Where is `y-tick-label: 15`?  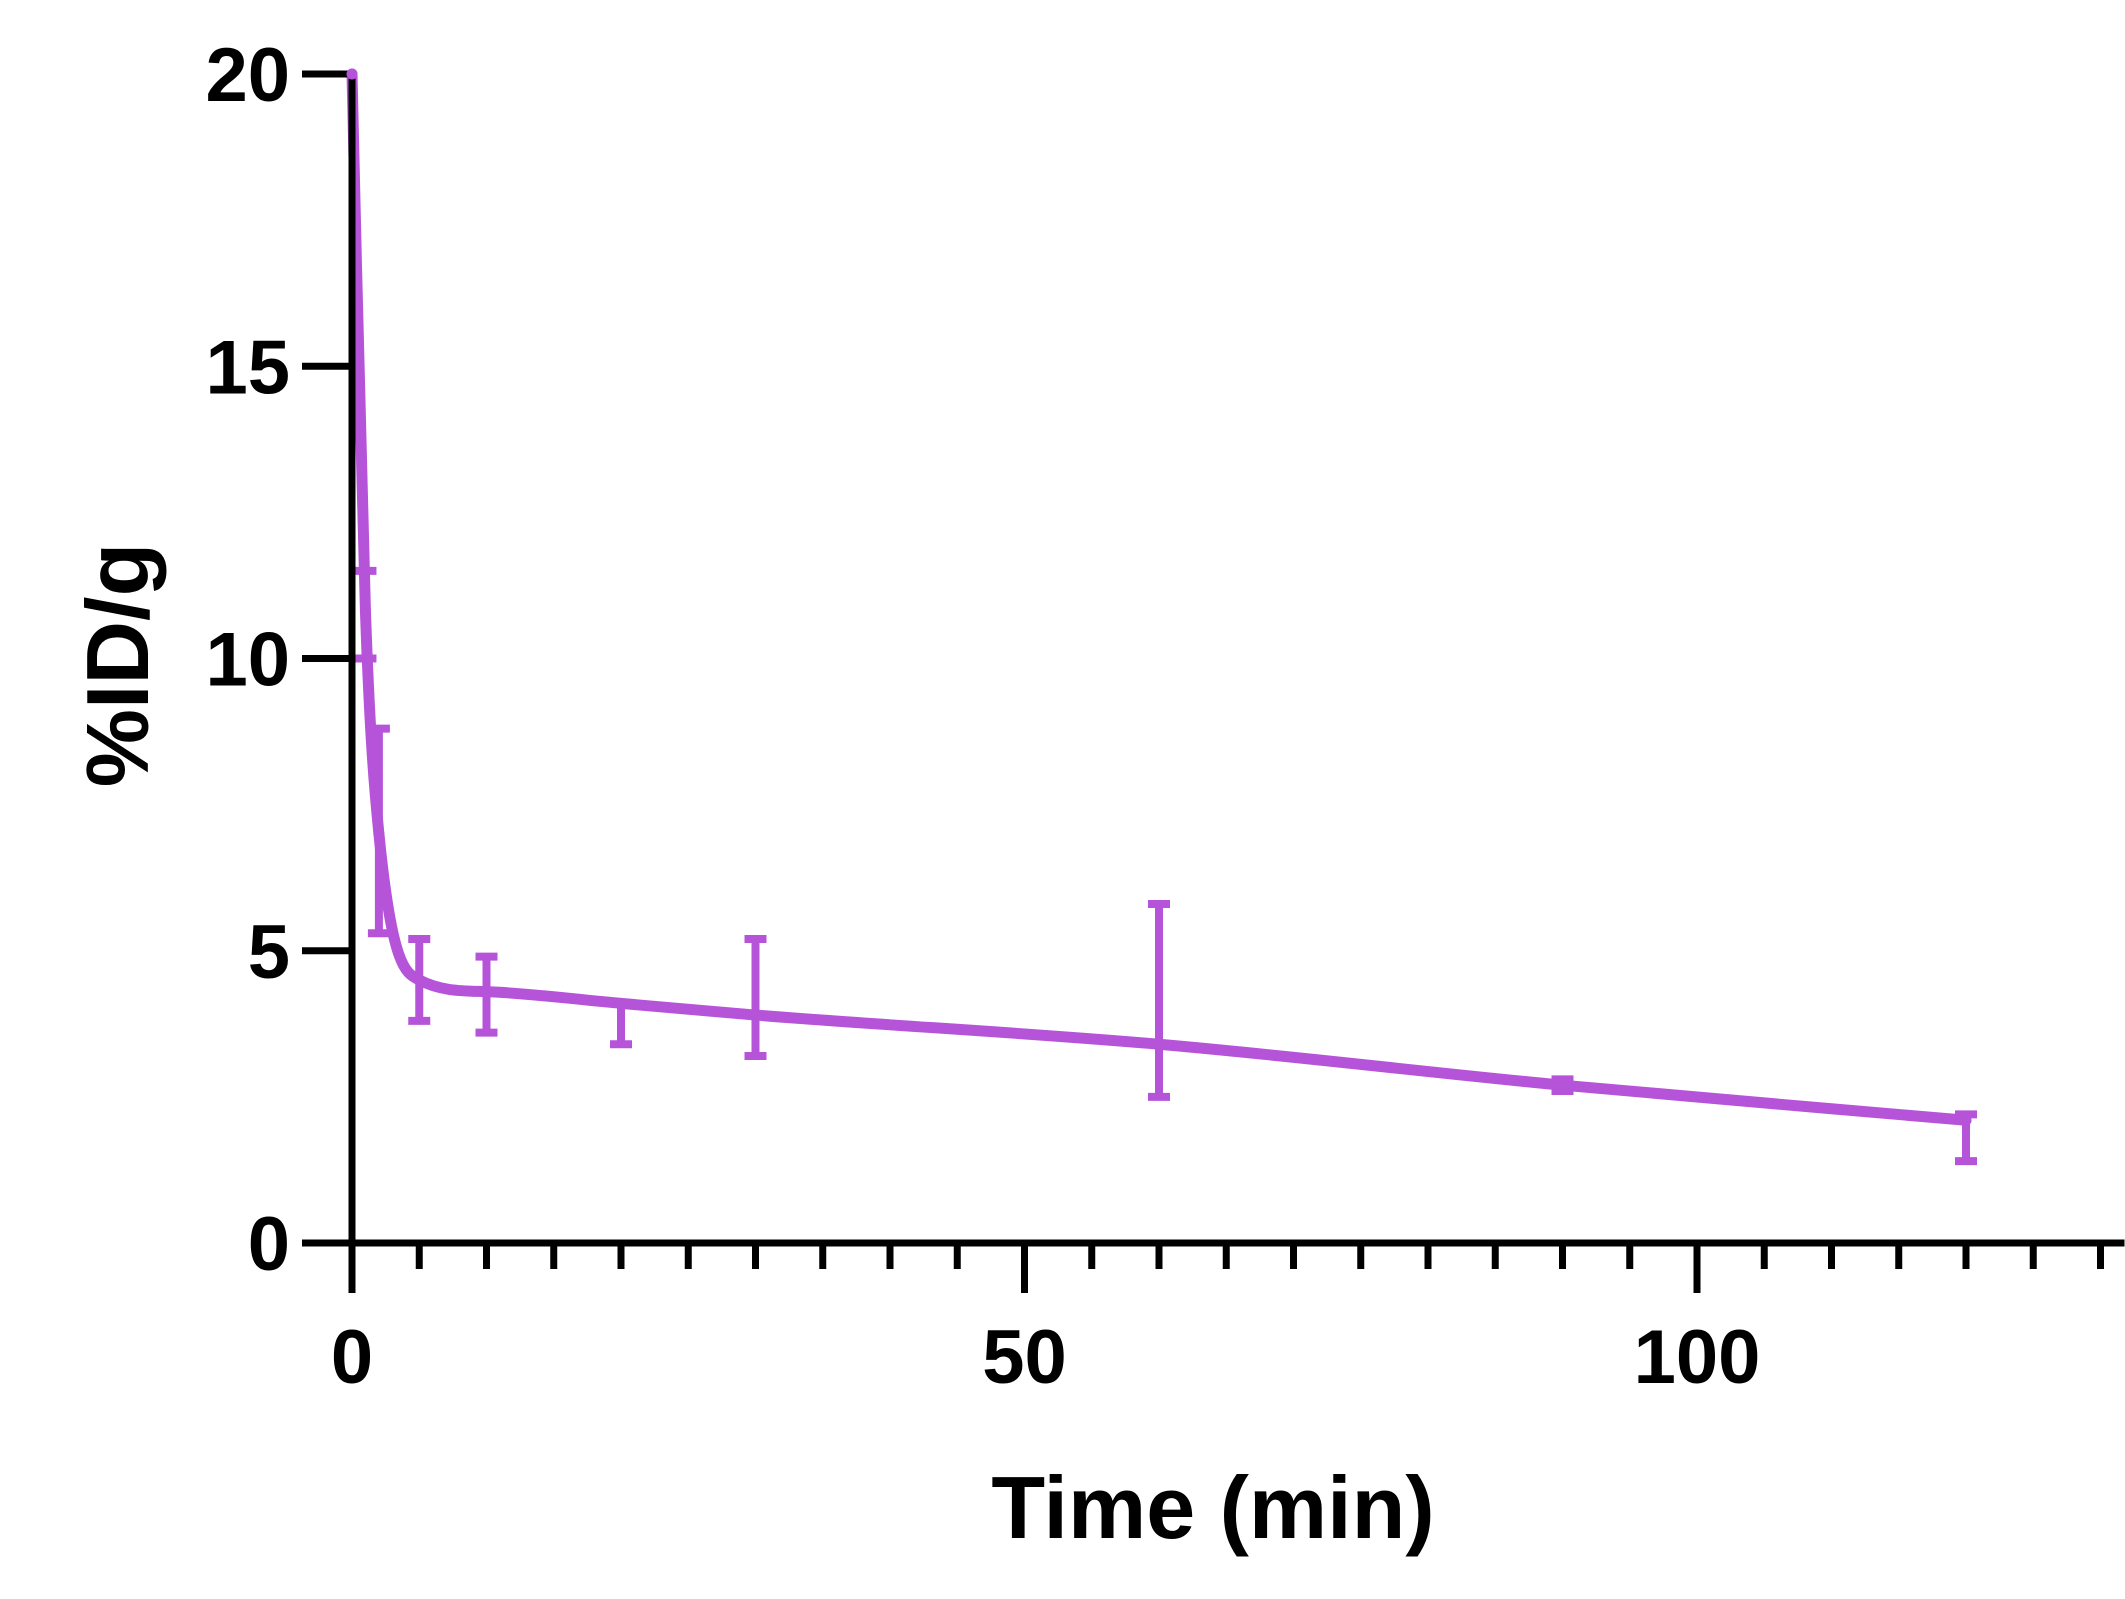
y-tick-label: 15 is located at coordinates (247, 367).